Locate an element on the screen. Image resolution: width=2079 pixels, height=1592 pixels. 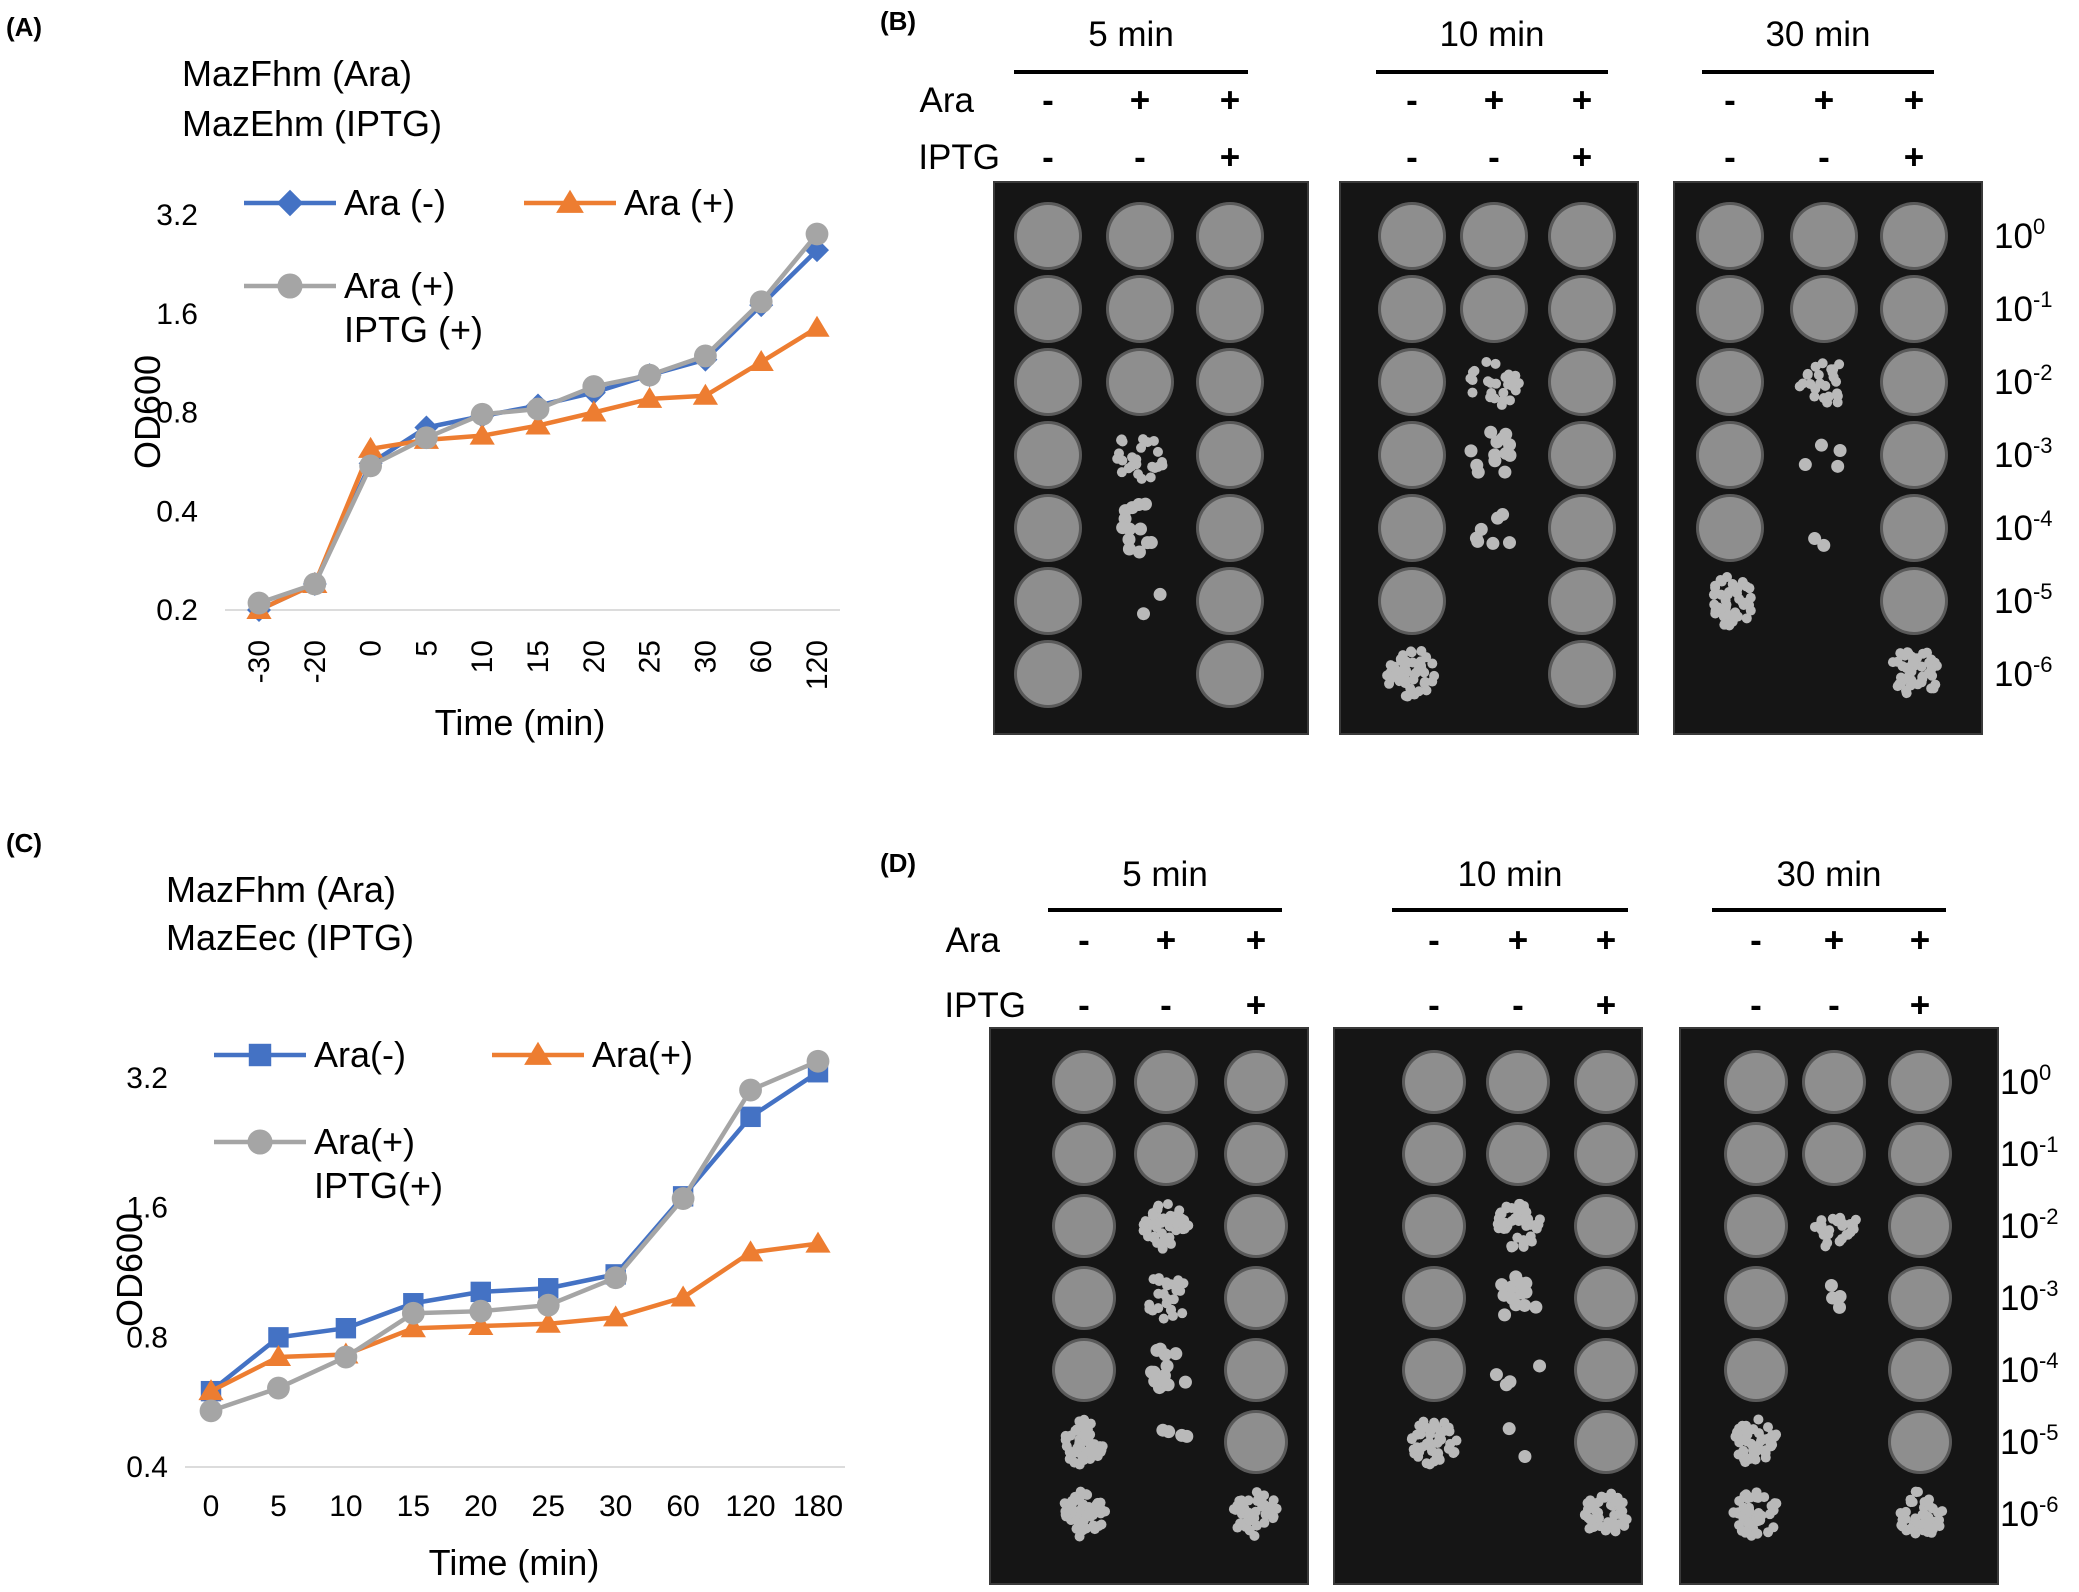
panel-a-annotation-1: MazFhm (Ara) is located at coordinates (297, 73).